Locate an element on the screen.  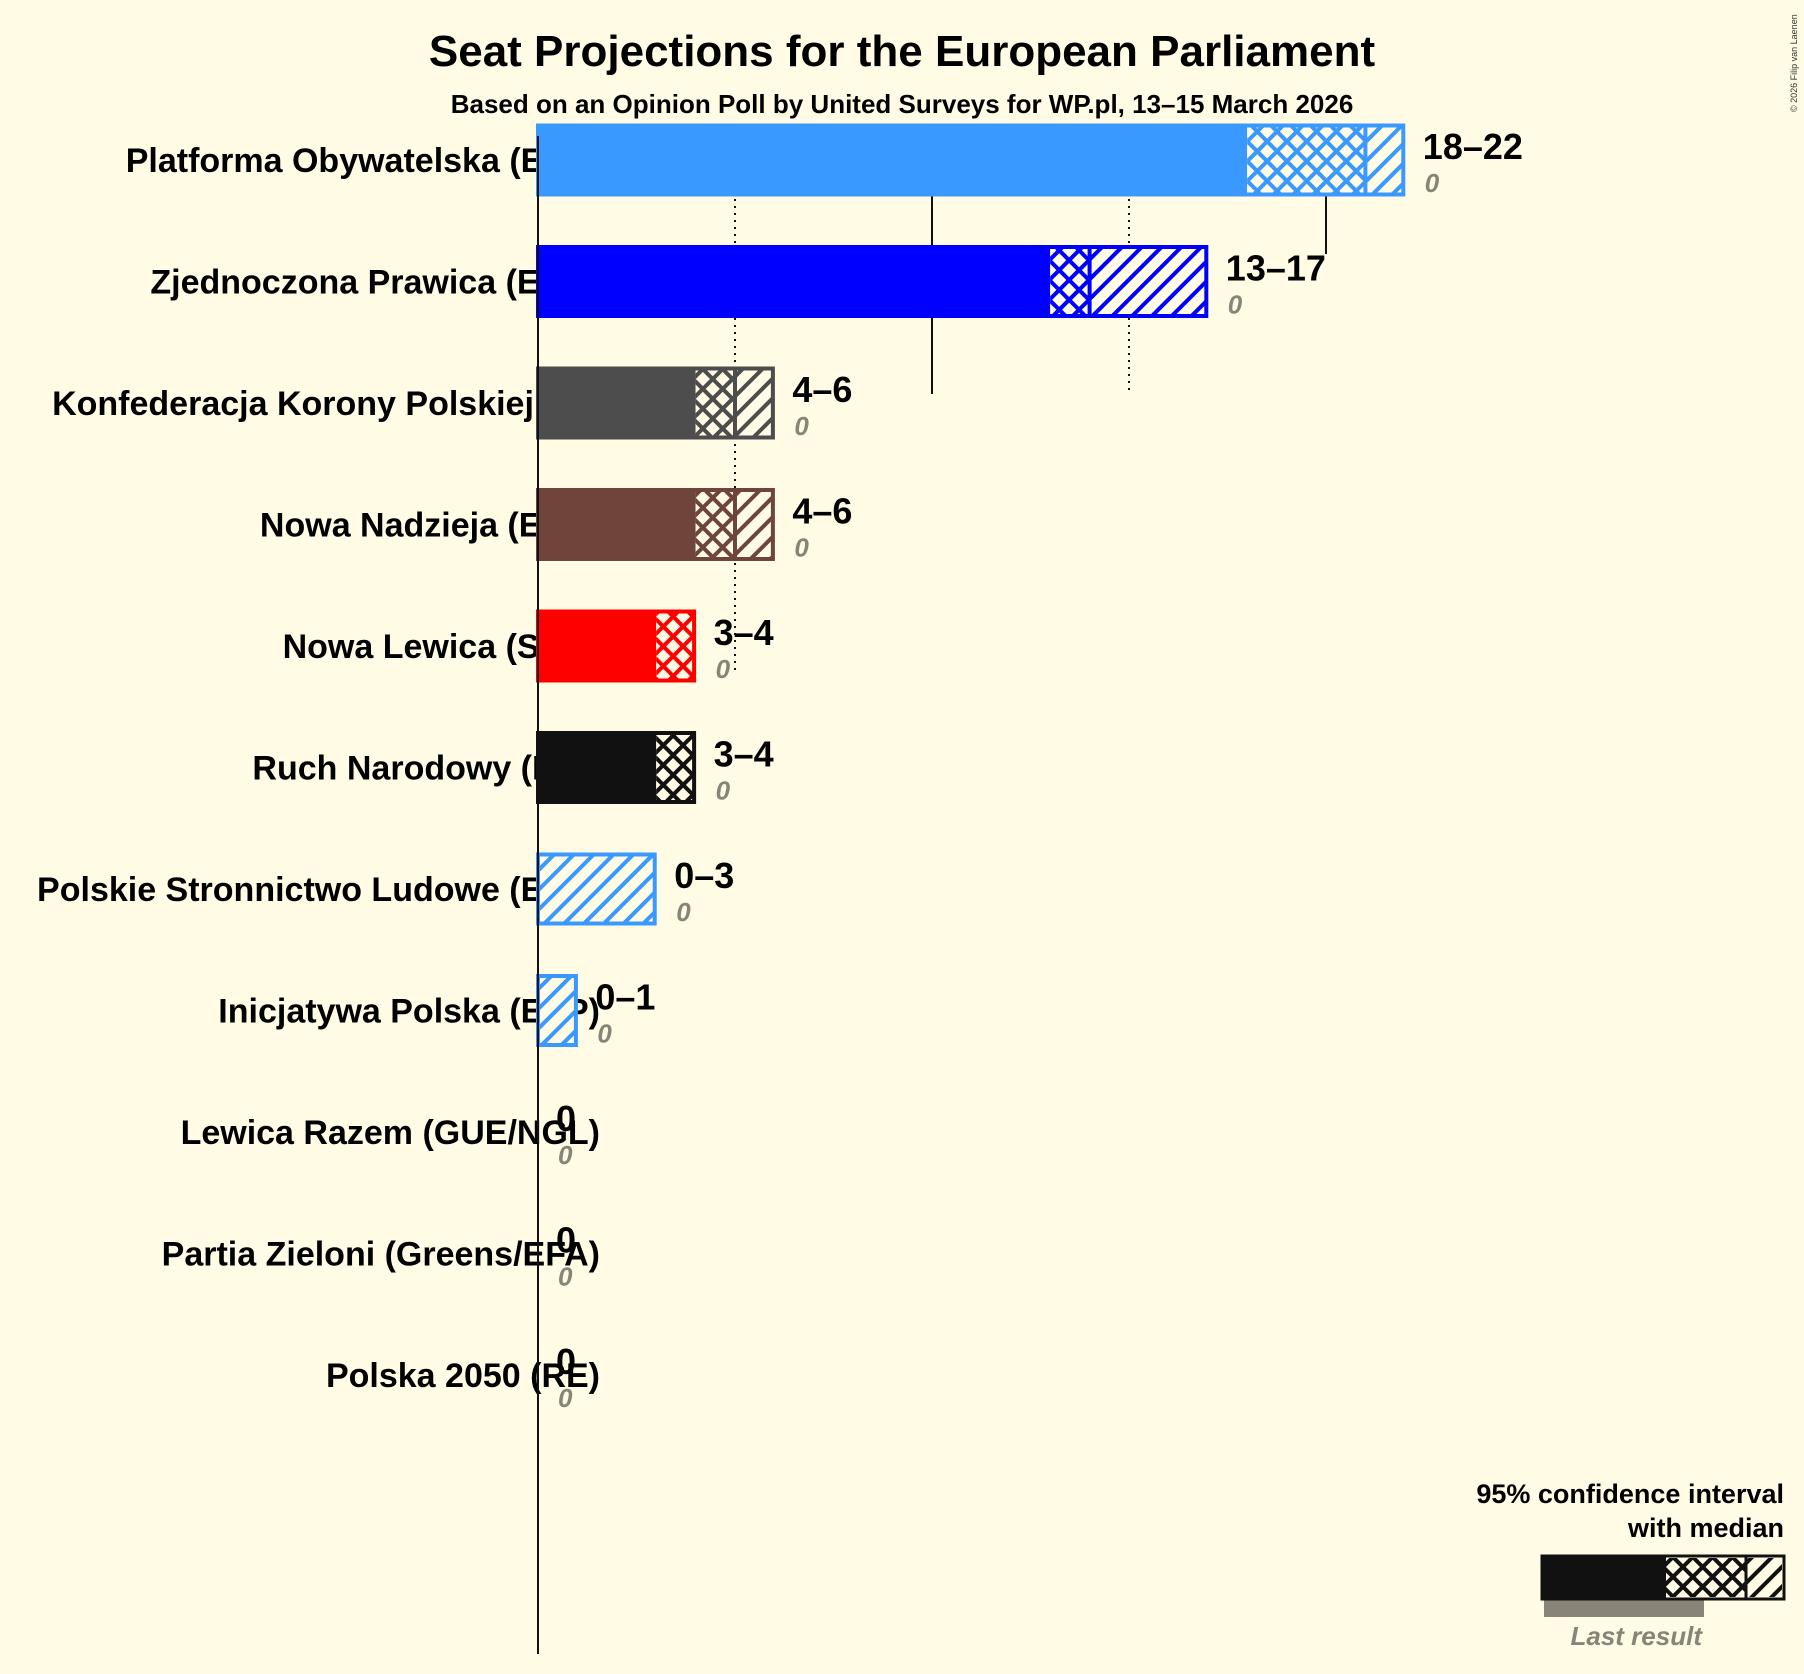
party-row: Polska 2050 (RE)00 is located at coordinates (463, 1377).